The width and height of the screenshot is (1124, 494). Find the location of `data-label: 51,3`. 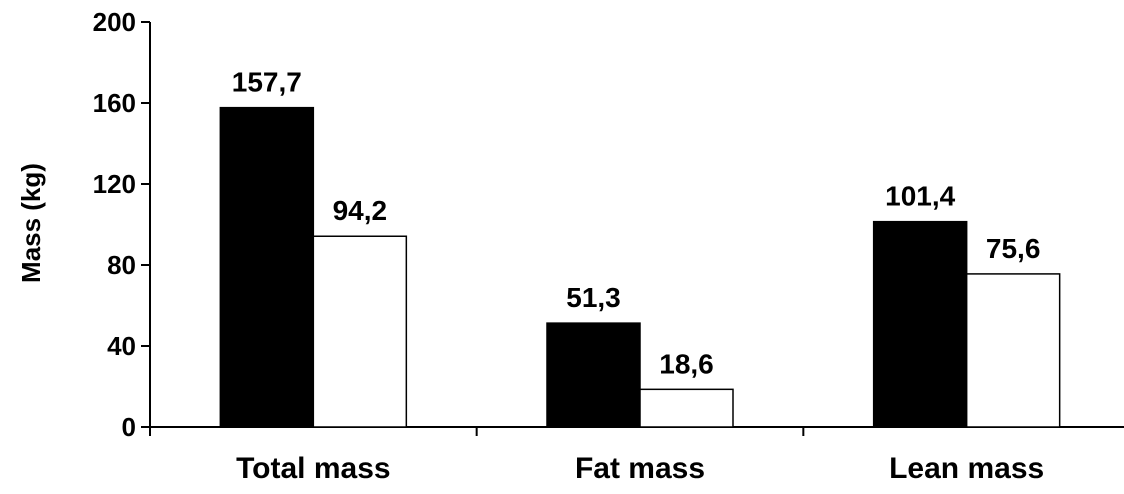

data-label: 51,3 is located at coordinates (593, 297).